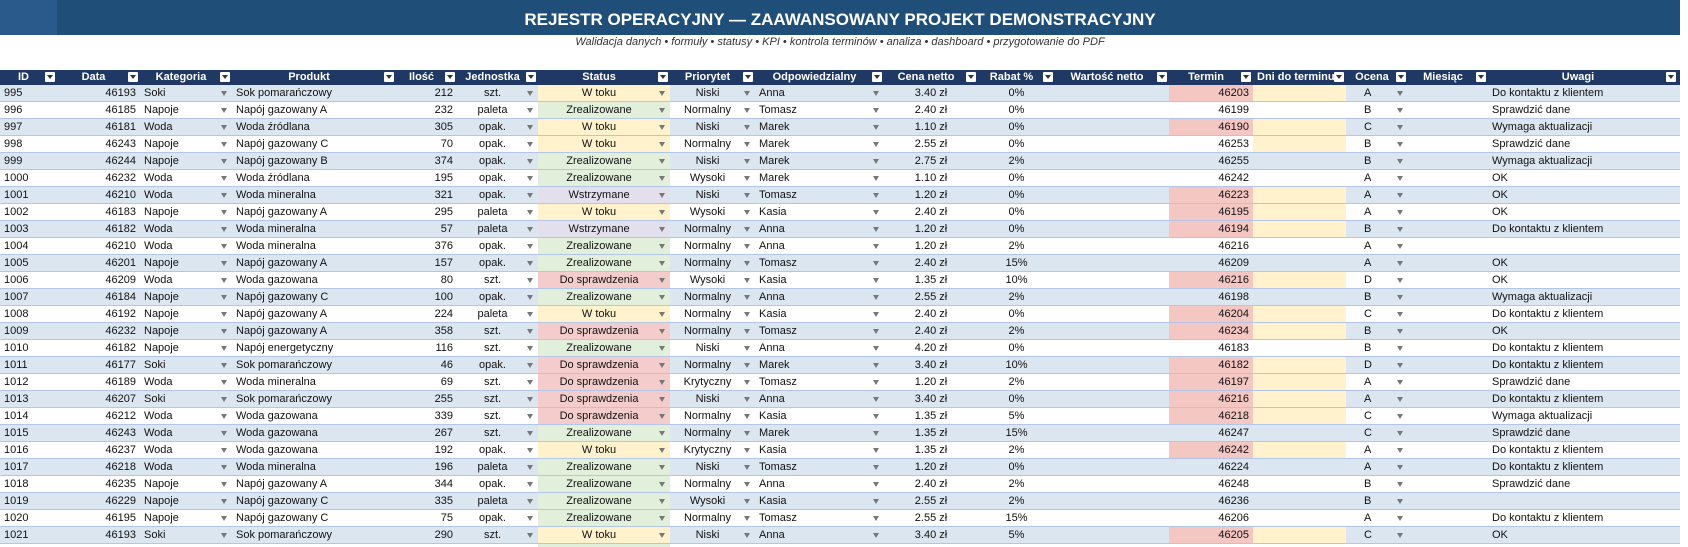 This screenshot has height=547, width=1688. What do you see at coordinates (712, 450) in the screenshot?
I see `table-cell: Krytyczny` at bounding box center [712, 450].